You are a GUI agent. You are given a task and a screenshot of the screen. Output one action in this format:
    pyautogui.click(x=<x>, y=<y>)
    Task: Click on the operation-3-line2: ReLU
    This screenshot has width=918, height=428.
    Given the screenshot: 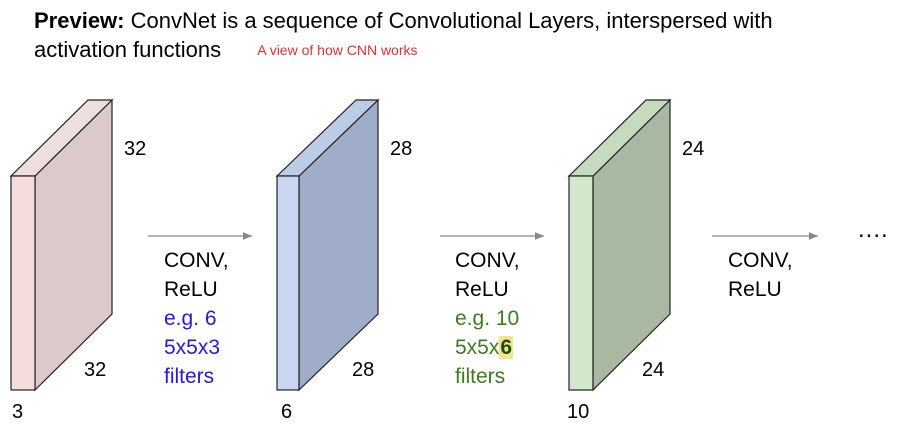 What is the action you would take?
    pyautogui.click(x=755, y=289)
    